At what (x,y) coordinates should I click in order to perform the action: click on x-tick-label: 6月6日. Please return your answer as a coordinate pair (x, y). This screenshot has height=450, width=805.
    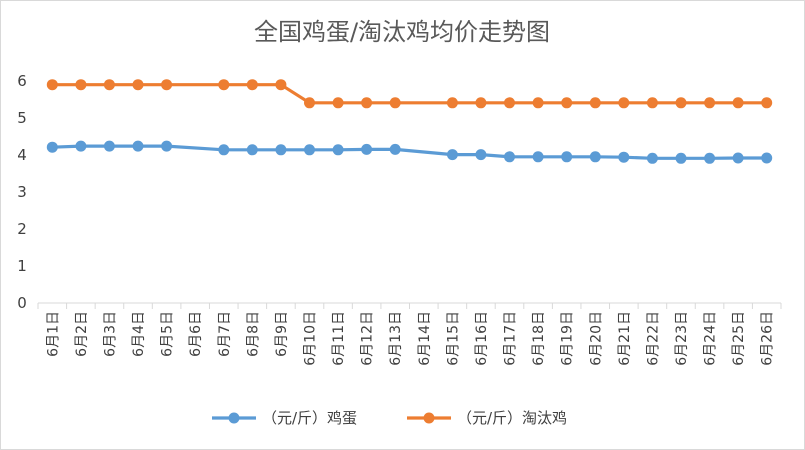
    Looking at the image, I should click on (196, 334).